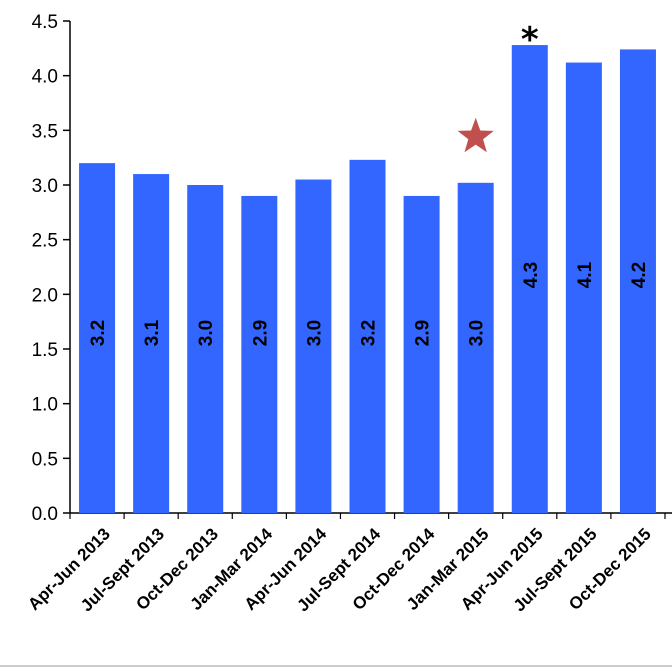 The width and height of the screenshot is (672, 669). What do you see at coordinates (45, 186) in the screenshot?
I see `y-tick-label: 3.0` at bounding box center [45, 186].